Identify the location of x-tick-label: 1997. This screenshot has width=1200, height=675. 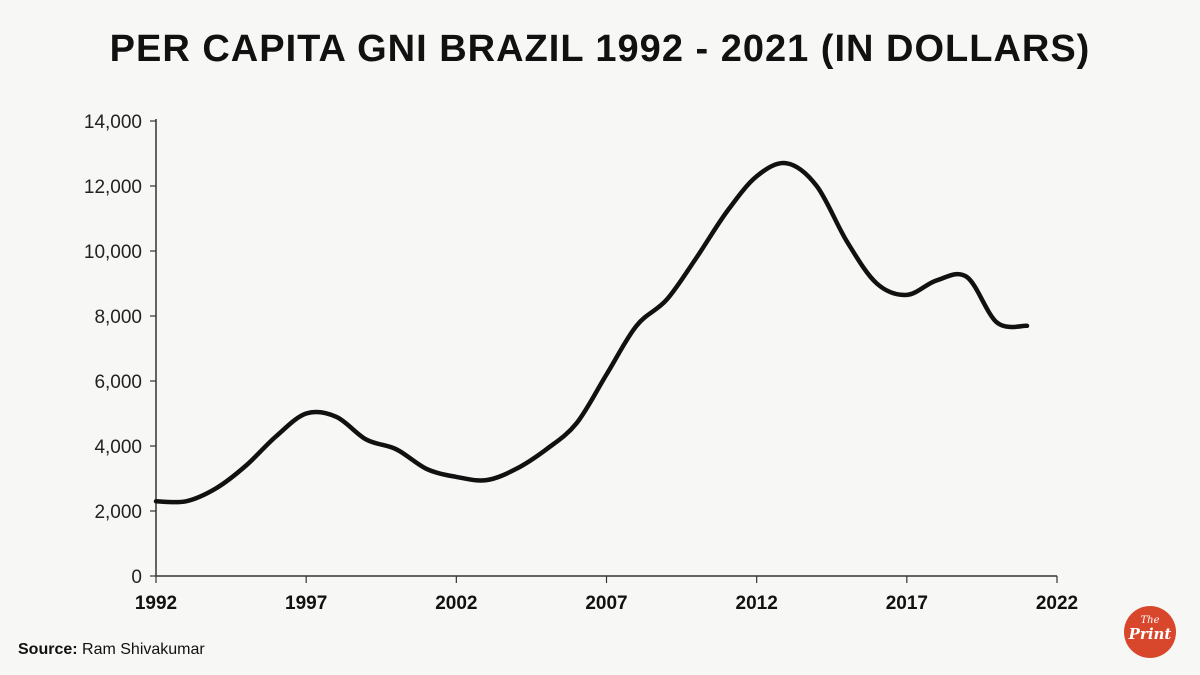
(306, 603).